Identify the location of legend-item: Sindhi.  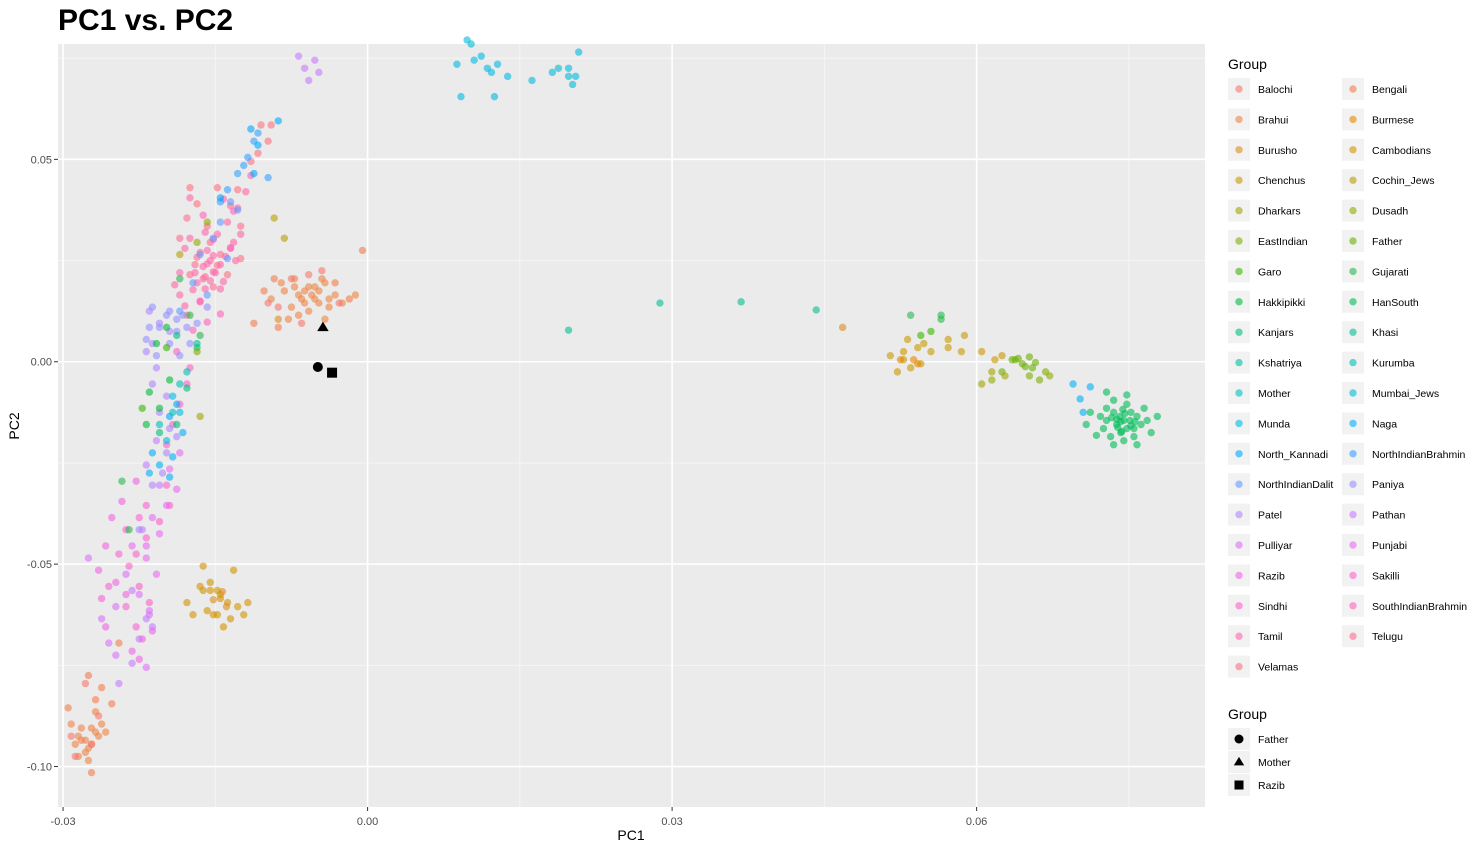
(1257, 605).